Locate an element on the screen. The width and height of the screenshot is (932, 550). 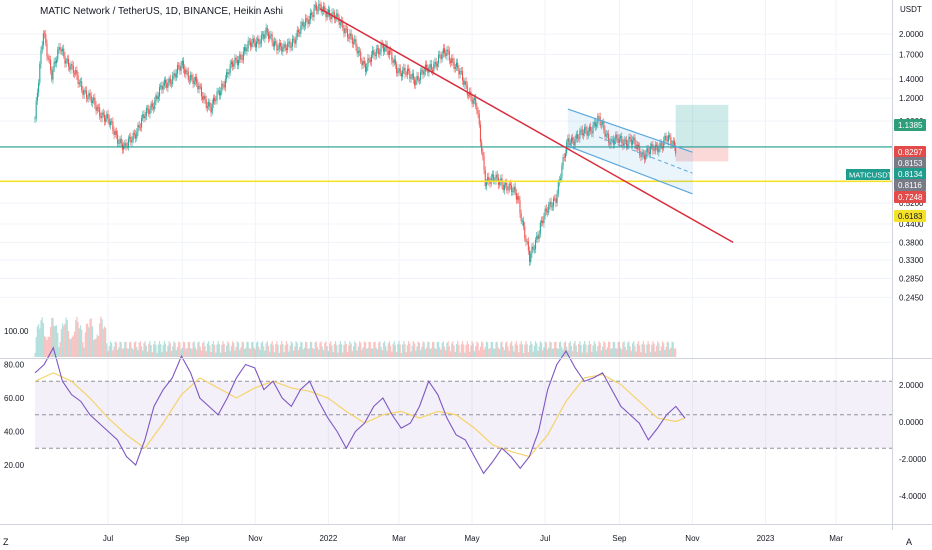
zoom-button: Z is located at coordinates (6, 542).